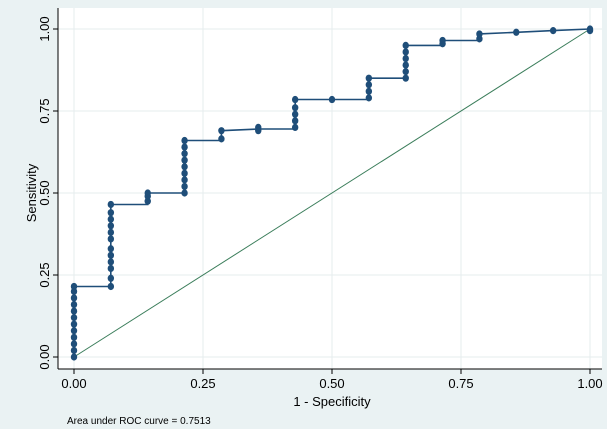 The width and height of the screenshot is (607, 429). Describe the element at coordinates (44, 274) in the screenshot. I see `y-tick-label: 0.25` at that location.